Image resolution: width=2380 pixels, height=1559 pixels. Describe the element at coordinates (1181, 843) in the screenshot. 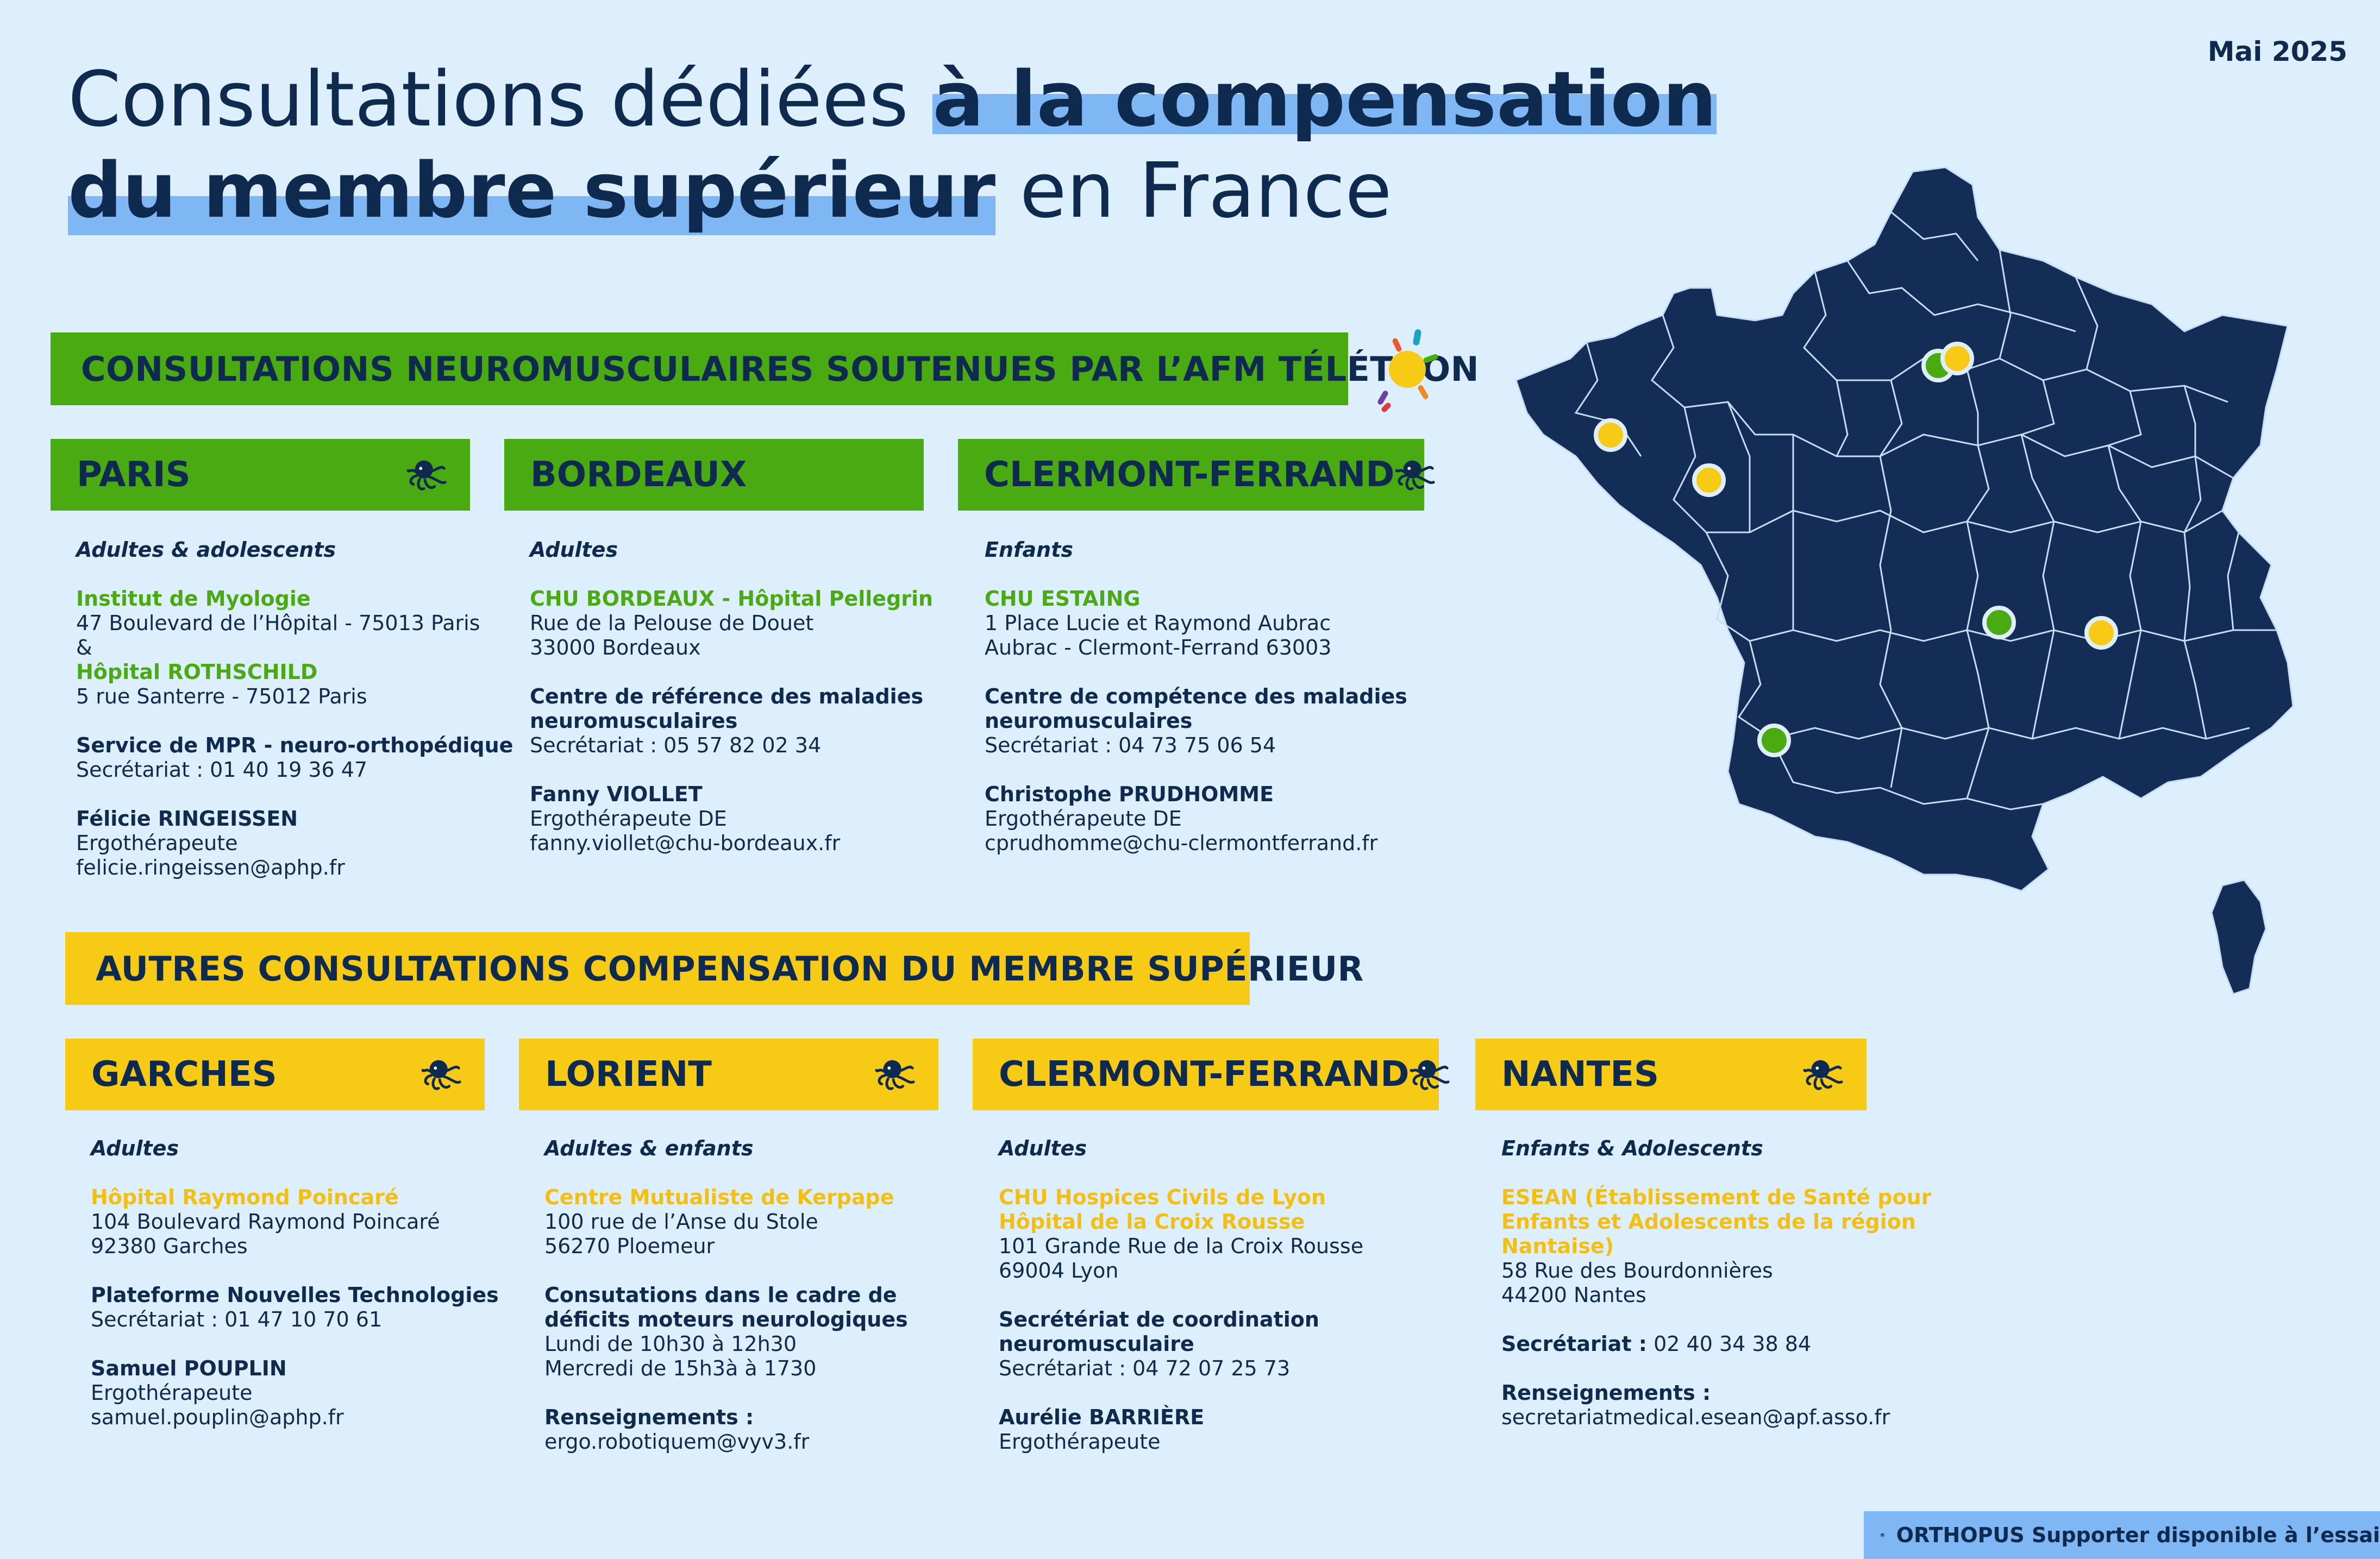

I see `contact-email: cprudhomme@chu-clermontferrand.fr` at that location.